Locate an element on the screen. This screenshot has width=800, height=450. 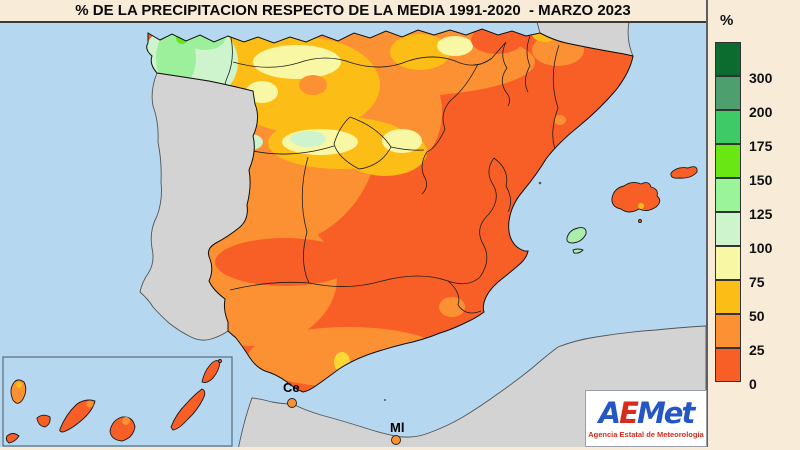
canary-islands-inset is located at coordinates (117, 401).